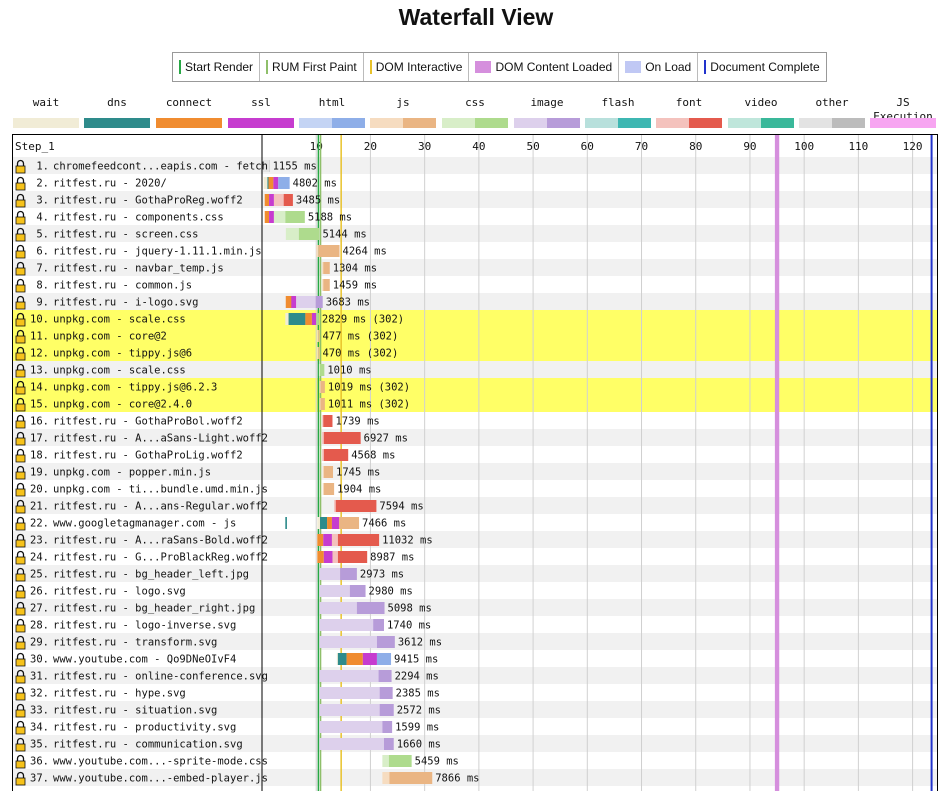  I want to click on request-row: 26. ritfest.ru - logo.svg, so click(100, 591).